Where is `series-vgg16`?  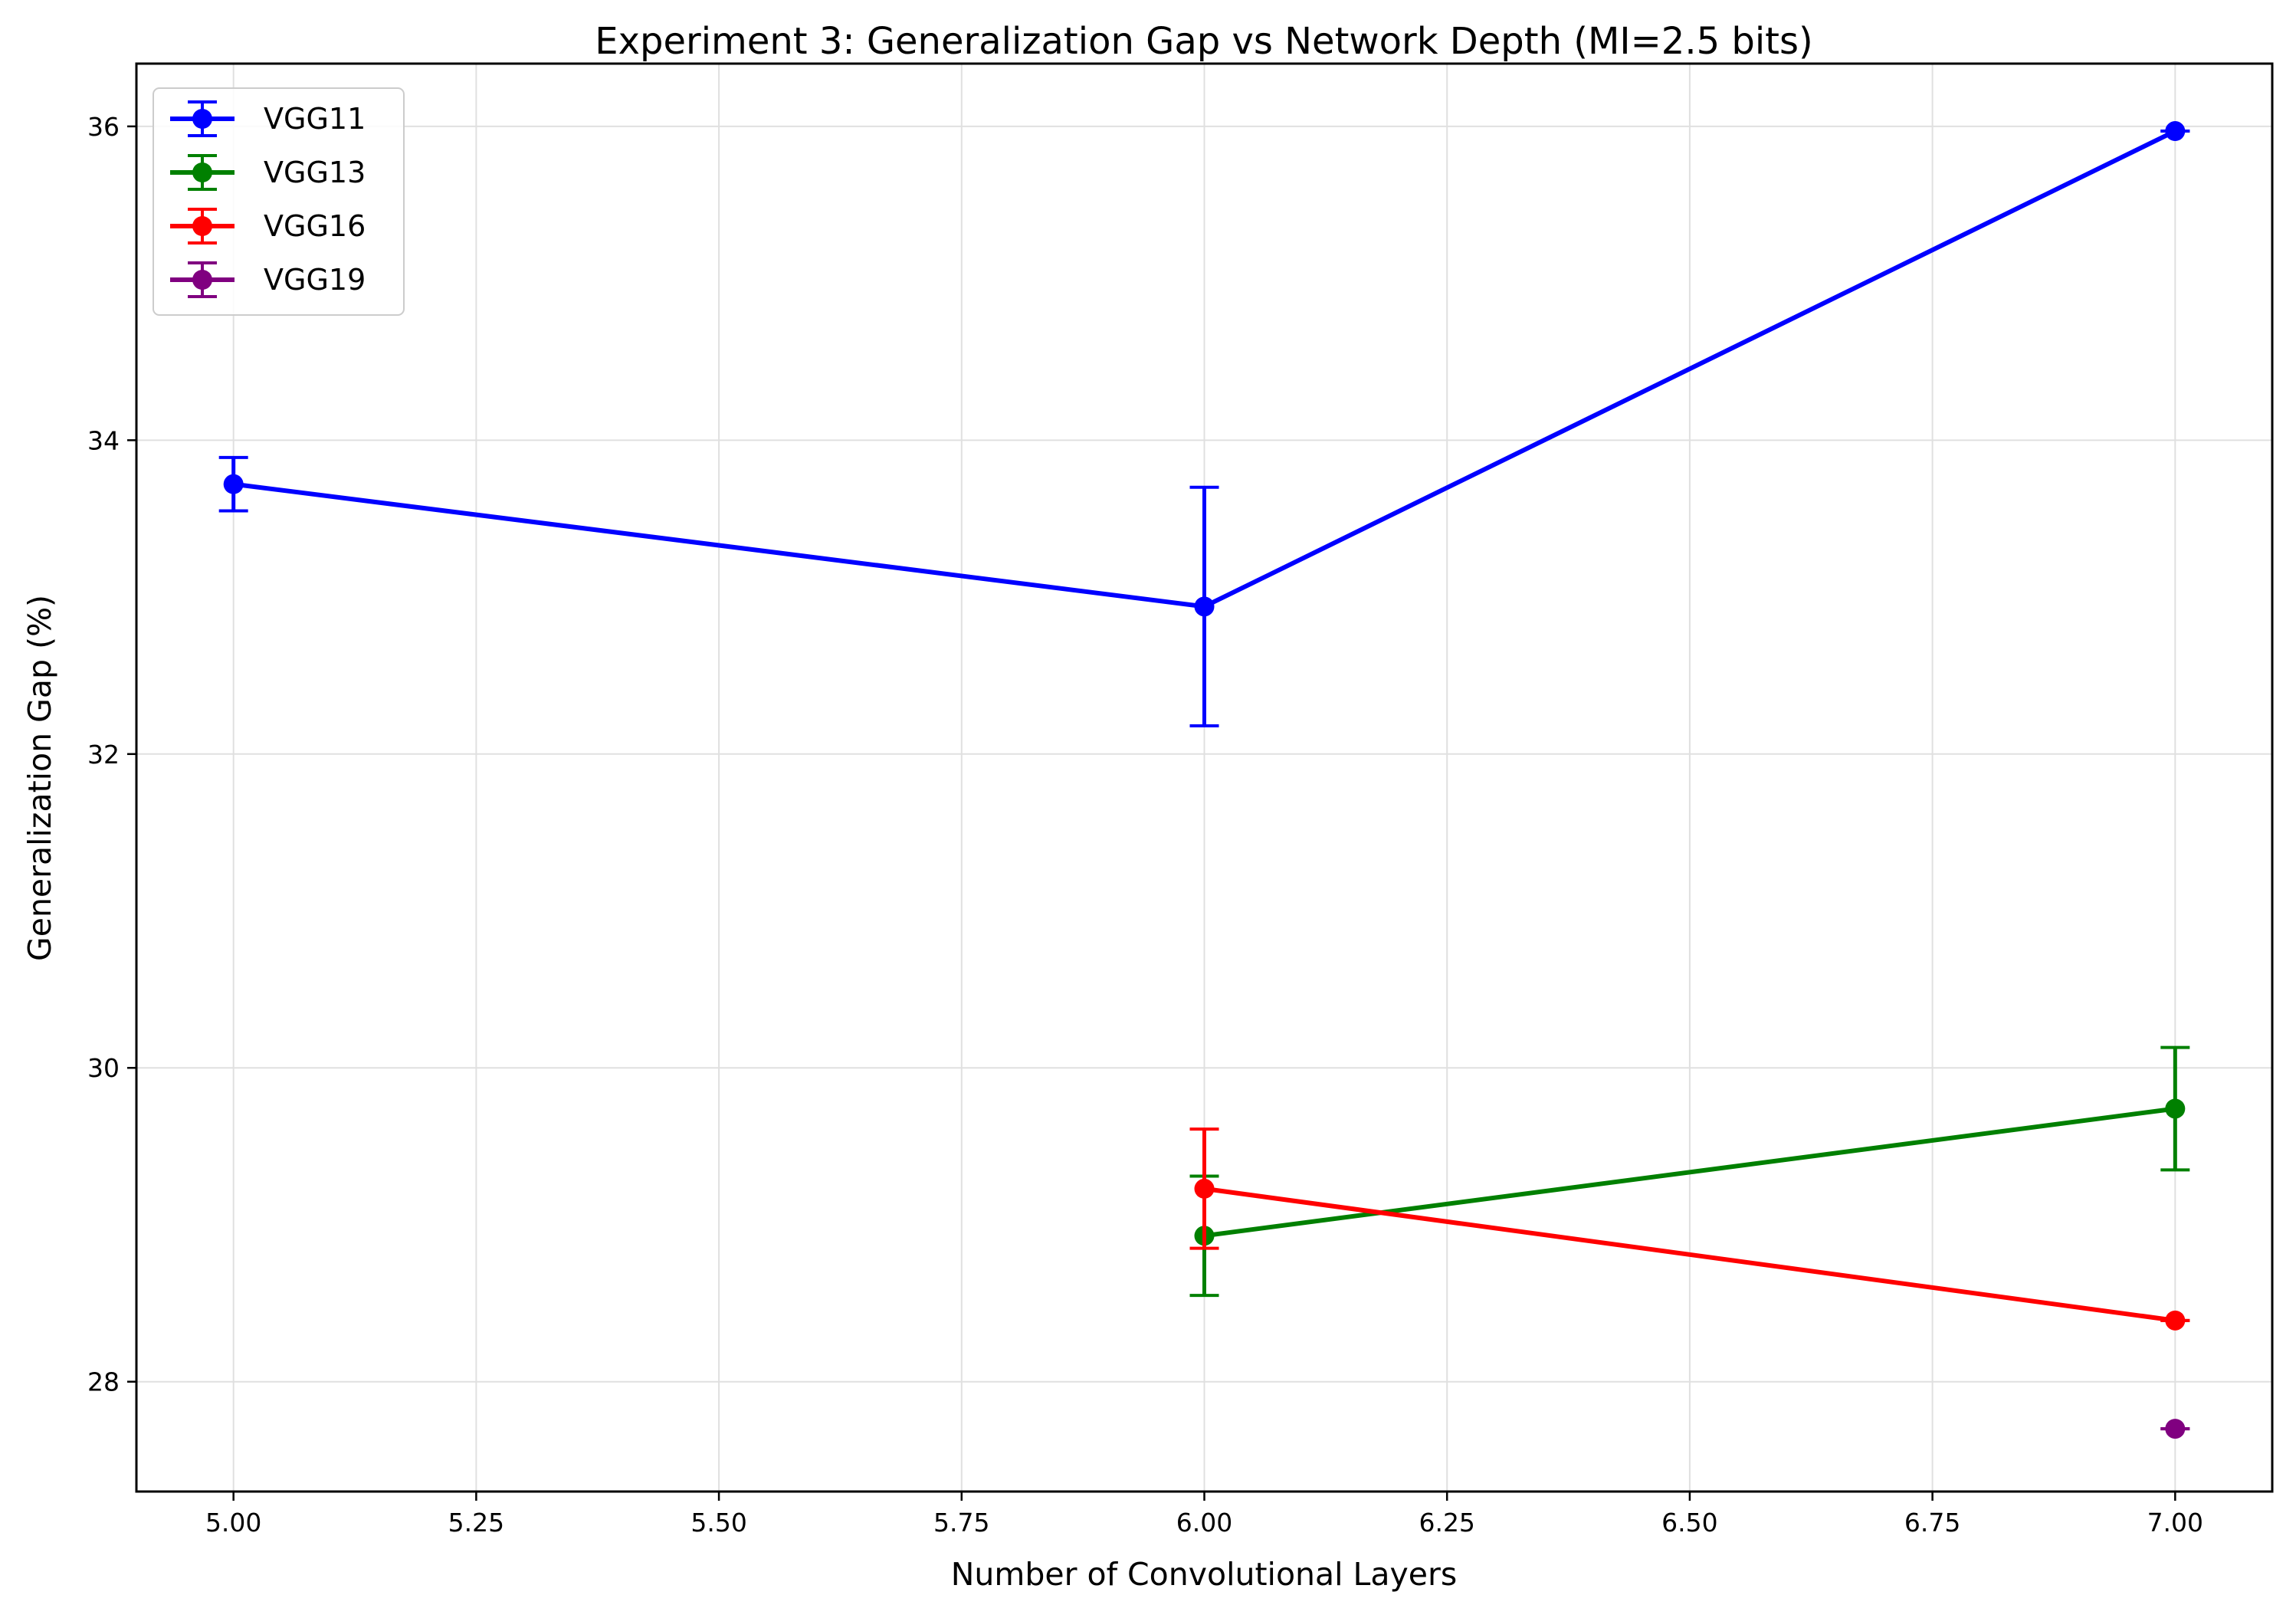
series-vgg16 is located at coordinates (1689, 1229).